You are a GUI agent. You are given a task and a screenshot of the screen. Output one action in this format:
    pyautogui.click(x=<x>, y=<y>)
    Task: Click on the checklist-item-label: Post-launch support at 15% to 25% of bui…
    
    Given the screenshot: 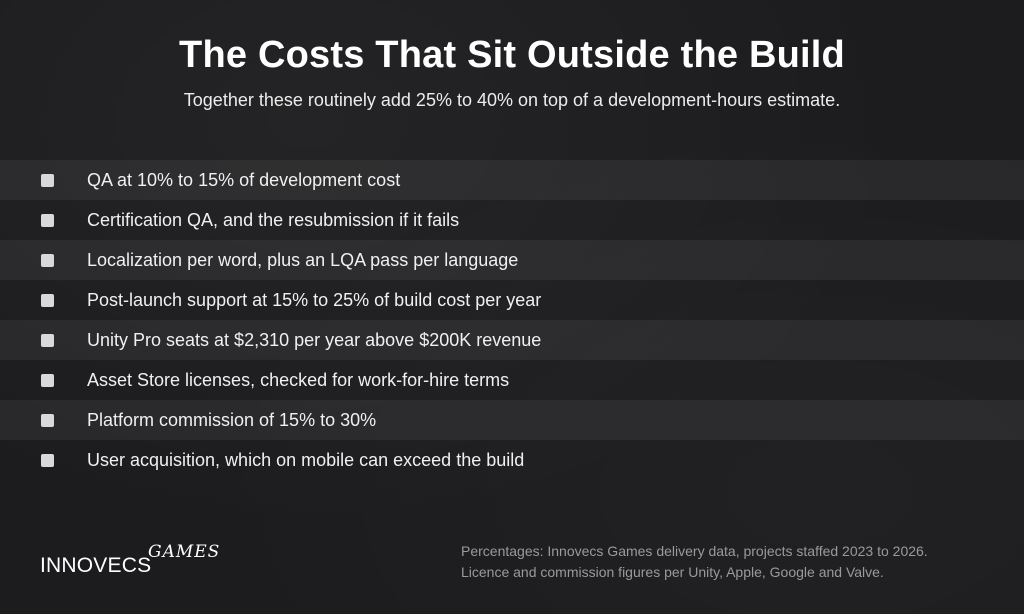 What is the action you would take?
    pyautogui.click(x=314, y=300)
    